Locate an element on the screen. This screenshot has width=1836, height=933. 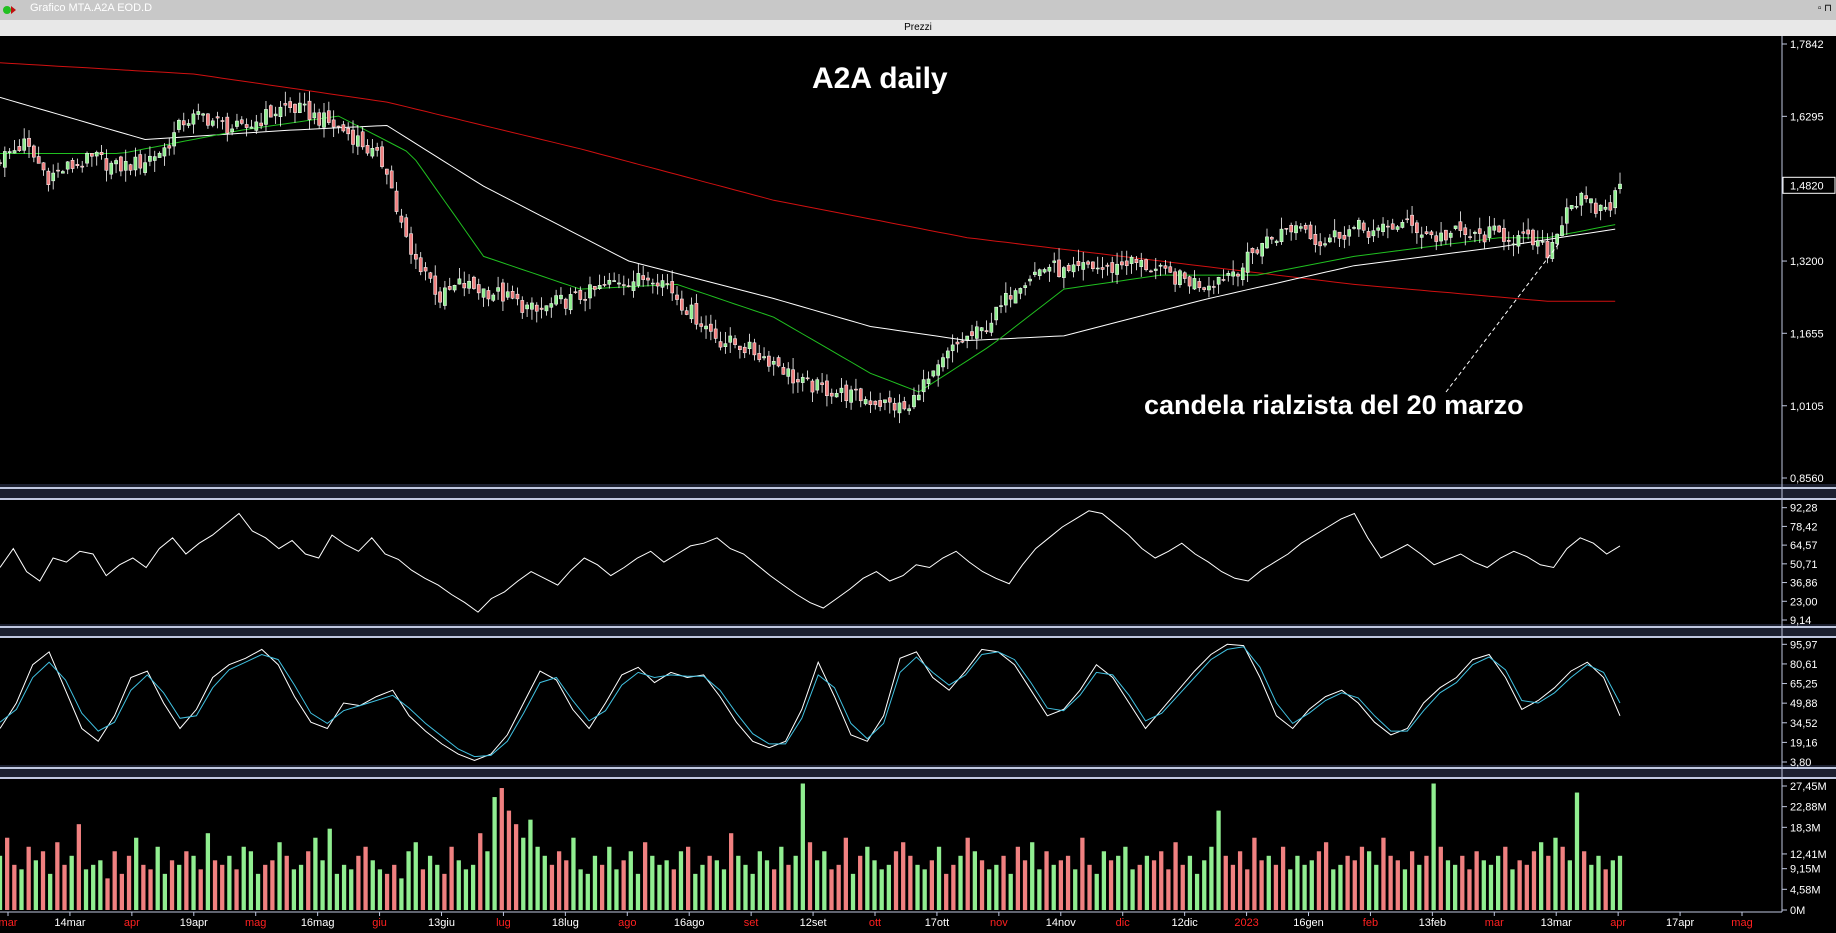
x-axis-label: lug is located at coordinates (503, 923).